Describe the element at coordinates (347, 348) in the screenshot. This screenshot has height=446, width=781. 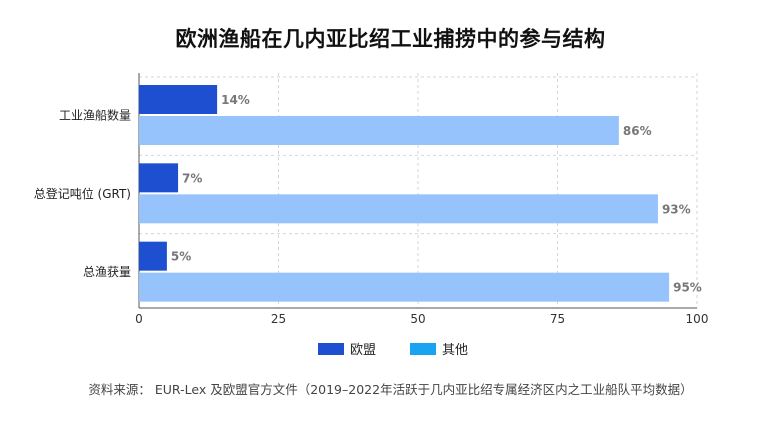
I see `legend-item-eu: 欧盟` at that location.